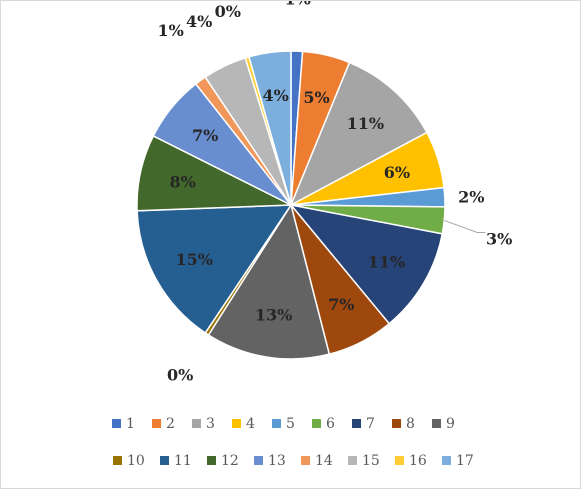  I want to click on data-label-13: 7%, so click(205, 135).